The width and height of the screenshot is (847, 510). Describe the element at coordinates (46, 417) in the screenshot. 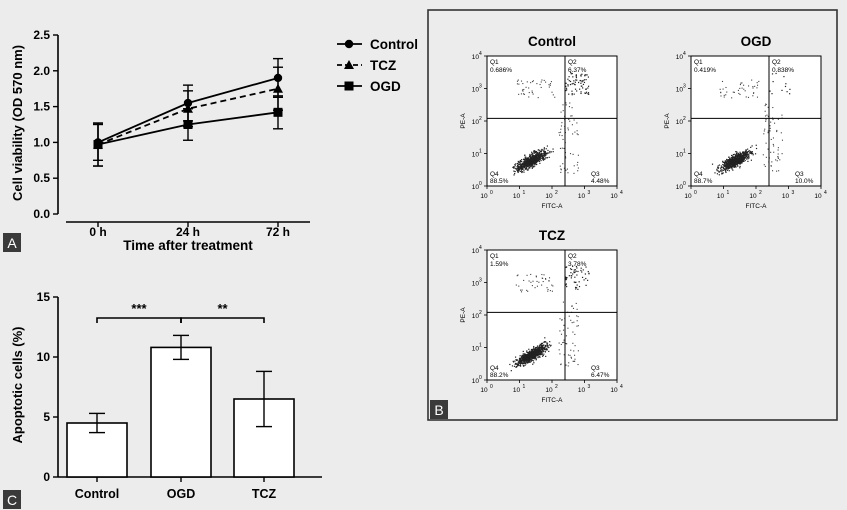

I see `panel-c-y-tick-label: 5` at that location.